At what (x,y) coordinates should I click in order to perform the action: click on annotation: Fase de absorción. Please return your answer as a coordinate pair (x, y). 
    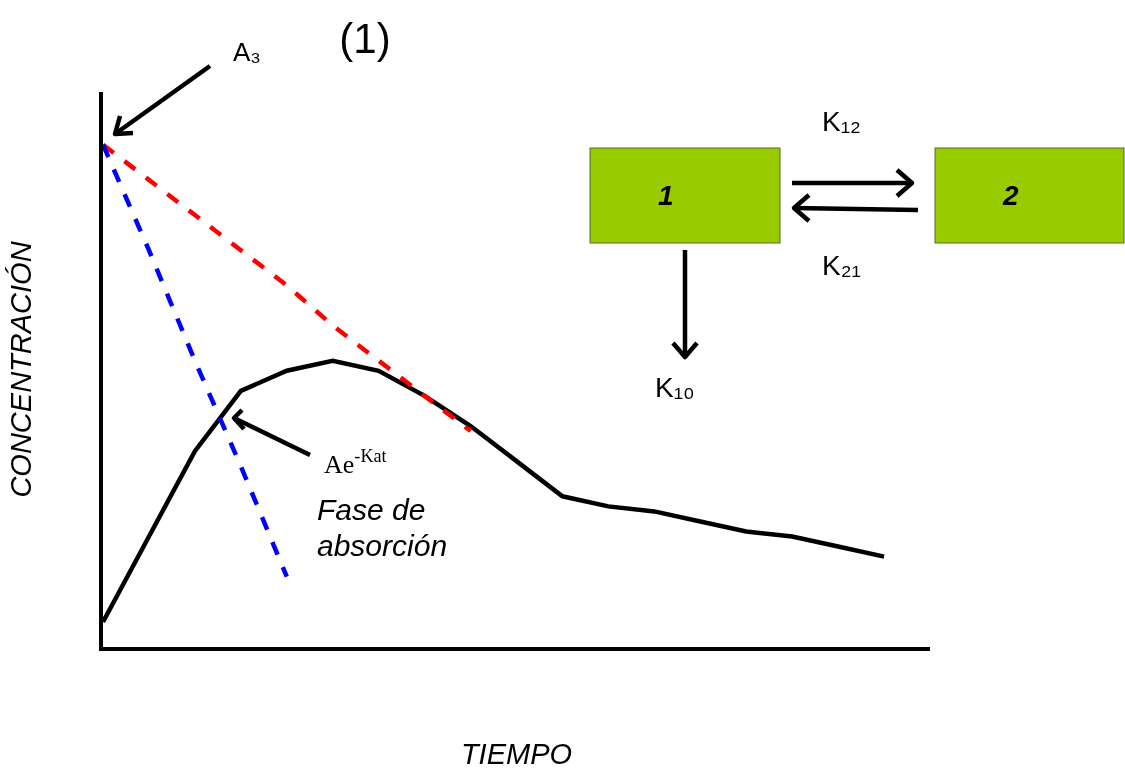
    Looking at the image, I should click on (383, 528).